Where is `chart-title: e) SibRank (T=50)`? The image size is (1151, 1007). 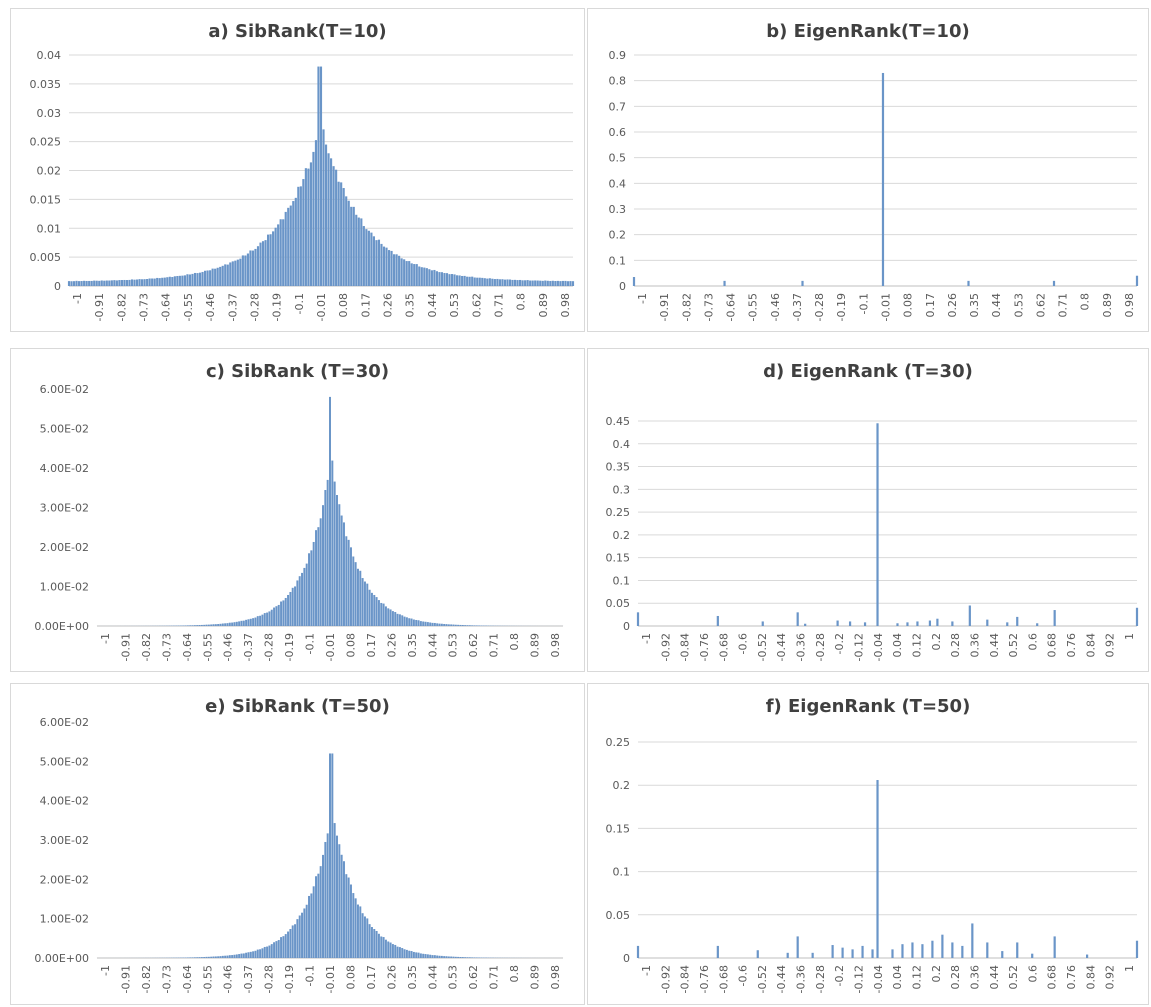
chart-title: e) SibRank (T=50) is located at coordinates (297, 706).